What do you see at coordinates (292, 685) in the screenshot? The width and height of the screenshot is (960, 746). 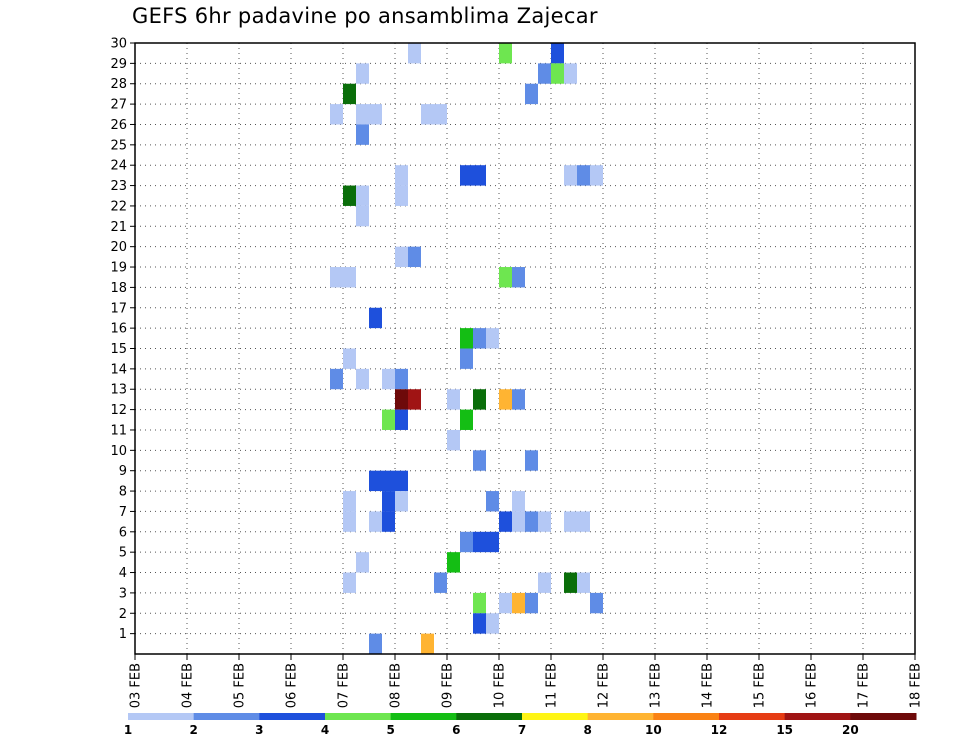 I see `x-tick-label: 06 FEB` at bounding box center [292, 685].